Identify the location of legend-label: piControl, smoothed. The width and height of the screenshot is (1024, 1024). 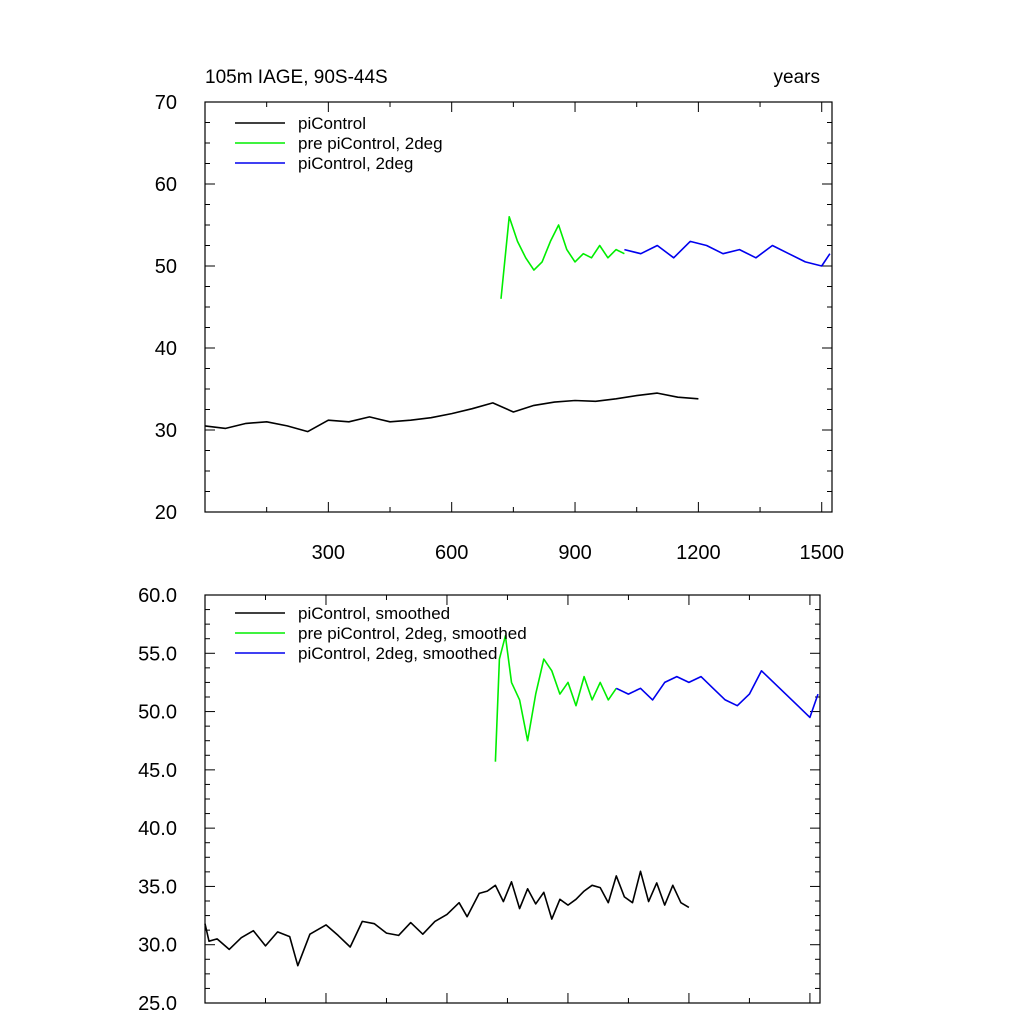
(374, 613).